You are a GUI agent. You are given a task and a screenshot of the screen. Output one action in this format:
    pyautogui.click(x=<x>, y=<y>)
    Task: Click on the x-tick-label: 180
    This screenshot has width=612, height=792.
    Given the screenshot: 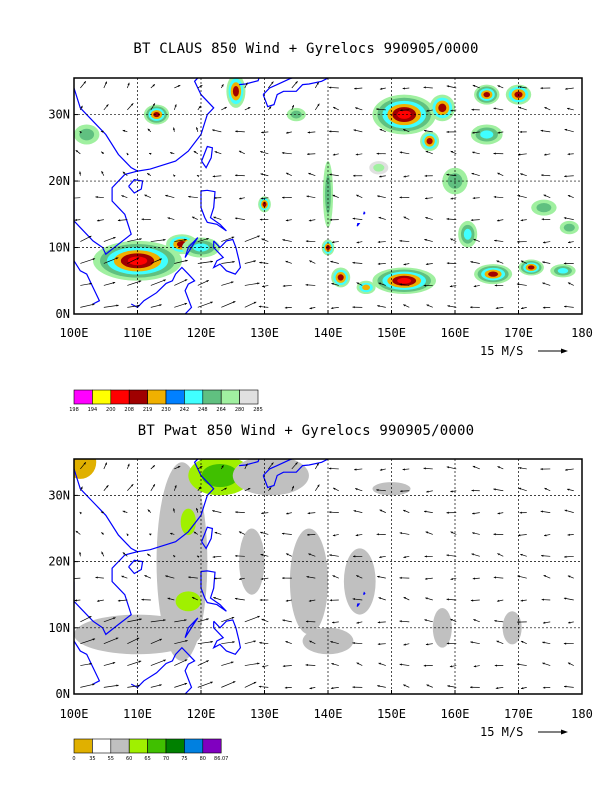 What is the action you would take?
    pyautogui.click(x=582, y=333)
    